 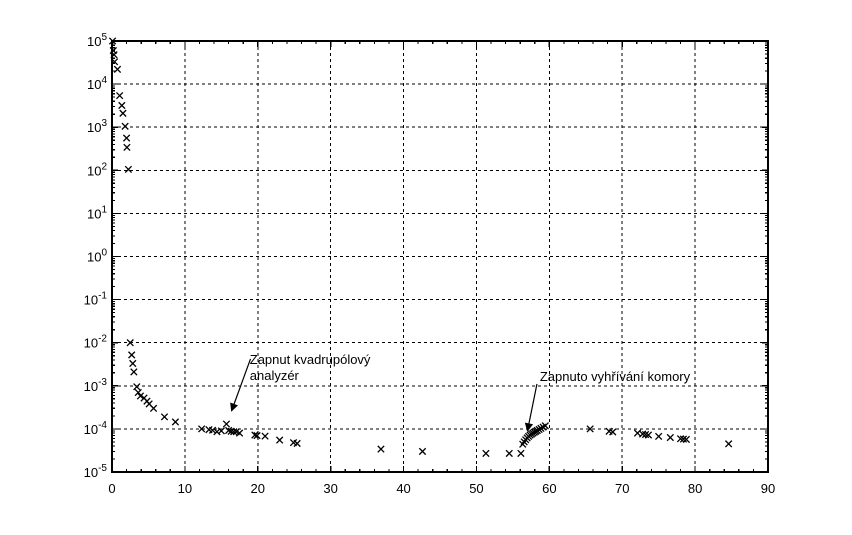 What do you see at coordinates (102, 339) in the screenshot?
I see `y-tick-exponent: -2` at bounding box center [102, 339].